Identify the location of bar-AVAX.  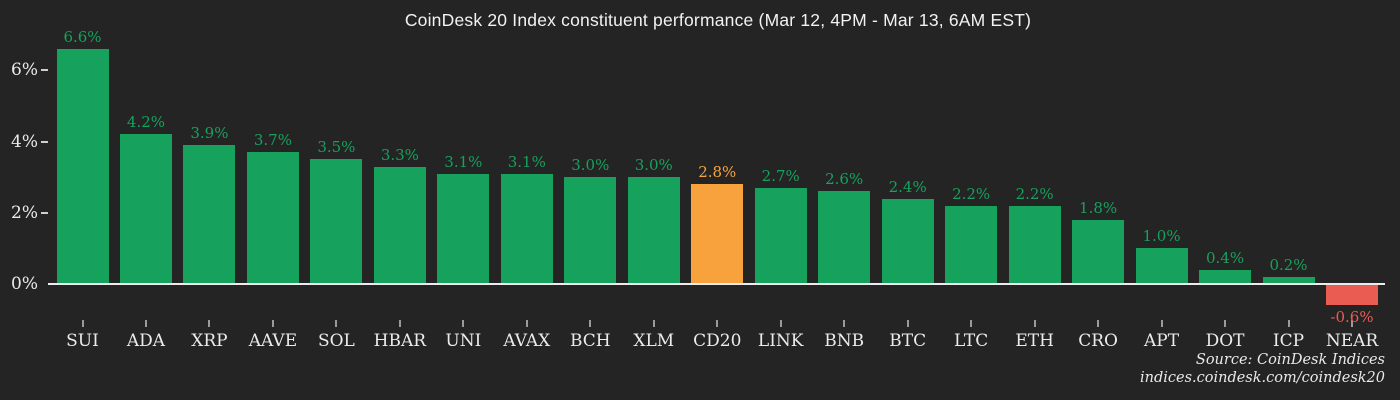
(526, 228).